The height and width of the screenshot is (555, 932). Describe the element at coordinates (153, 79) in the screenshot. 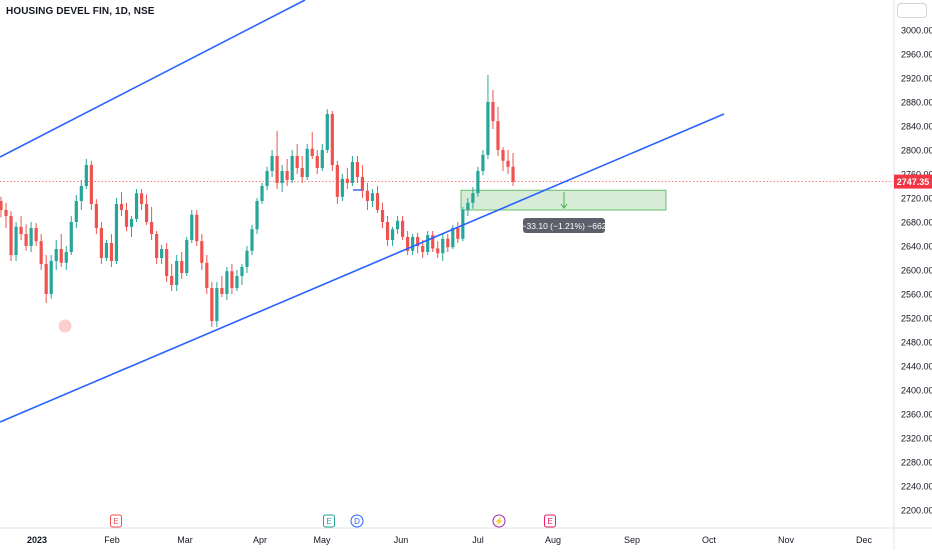

I see `upper-channel-line` at that location.